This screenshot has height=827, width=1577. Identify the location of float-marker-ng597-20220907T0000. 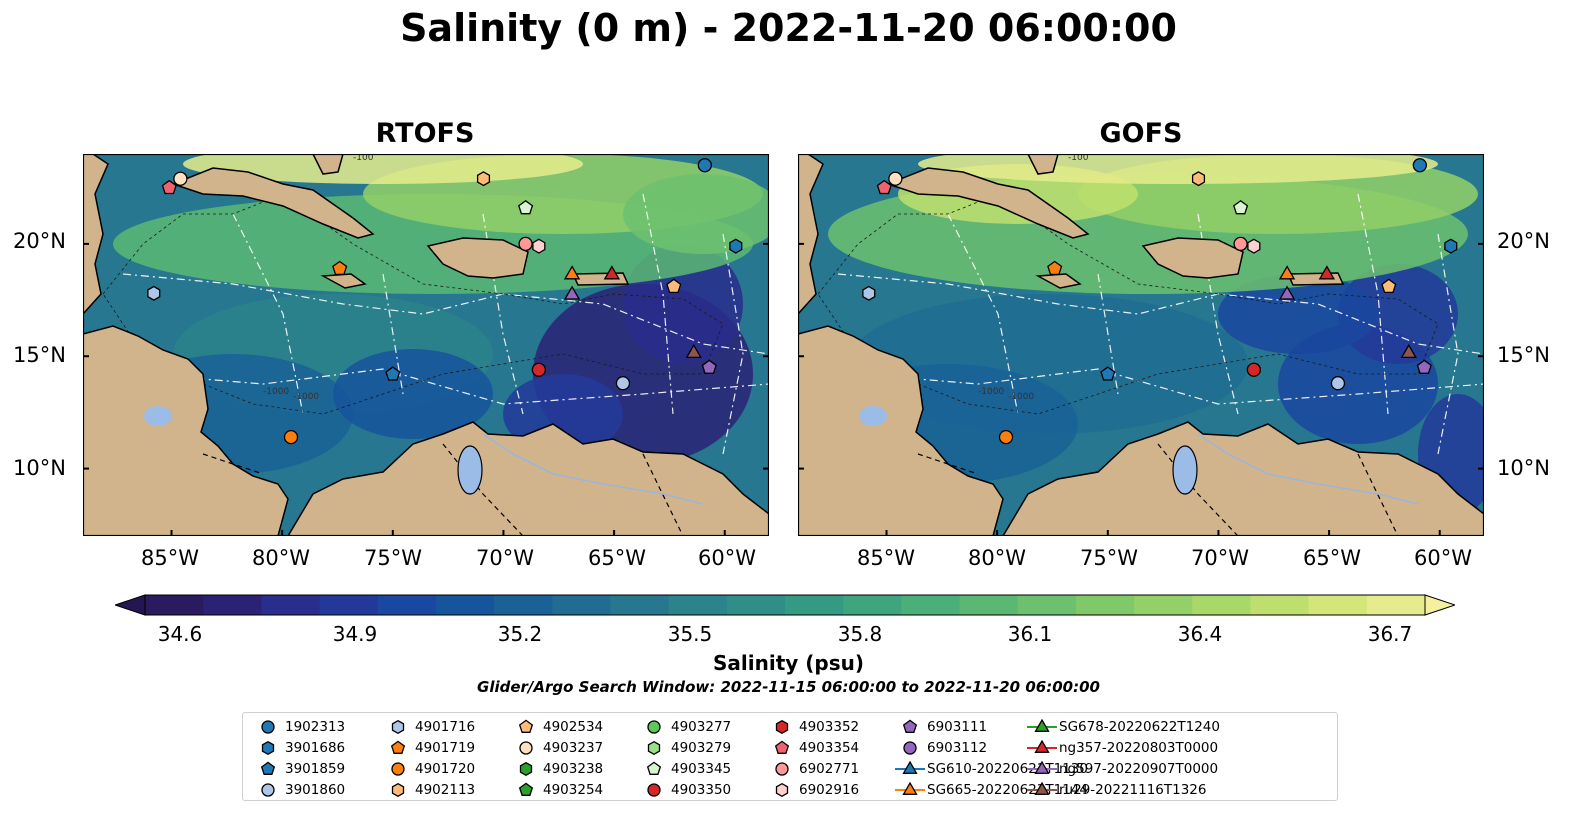
(572, 292).